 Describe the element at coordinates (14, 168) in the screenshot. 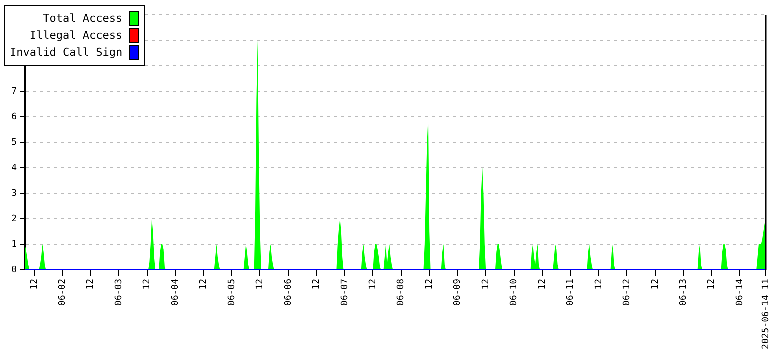

I see `y-tick-label: 4` at that location.